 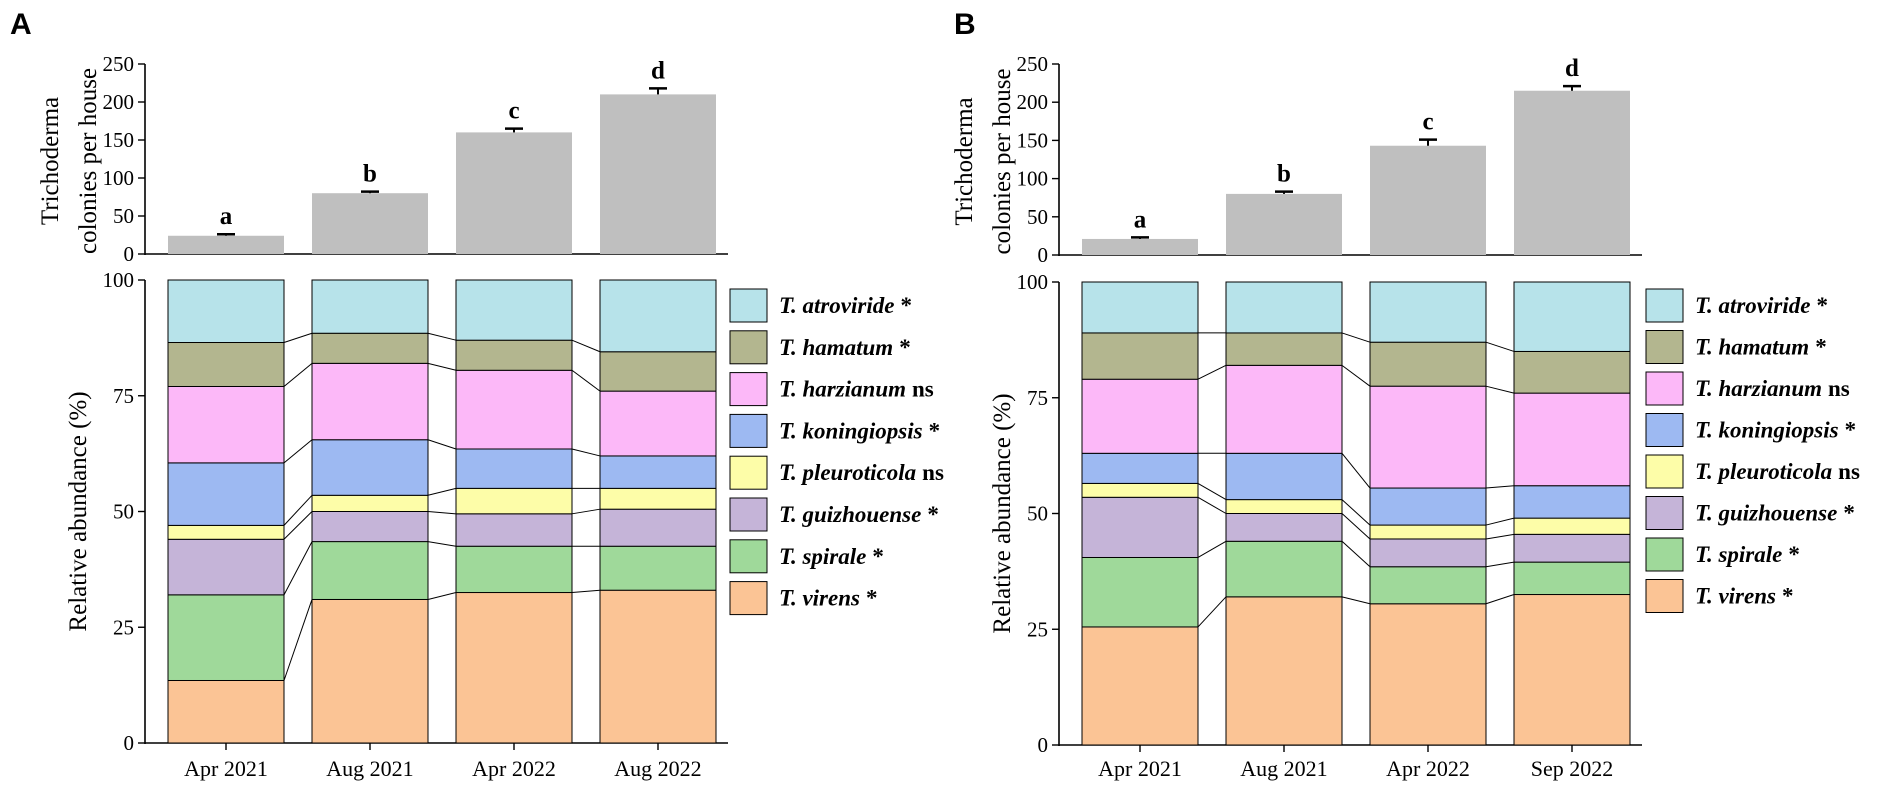 What do you see at coordinates (129, 254) in the screenshot?
I see `y-tick-label: 0` at bounding box center [129, 254].